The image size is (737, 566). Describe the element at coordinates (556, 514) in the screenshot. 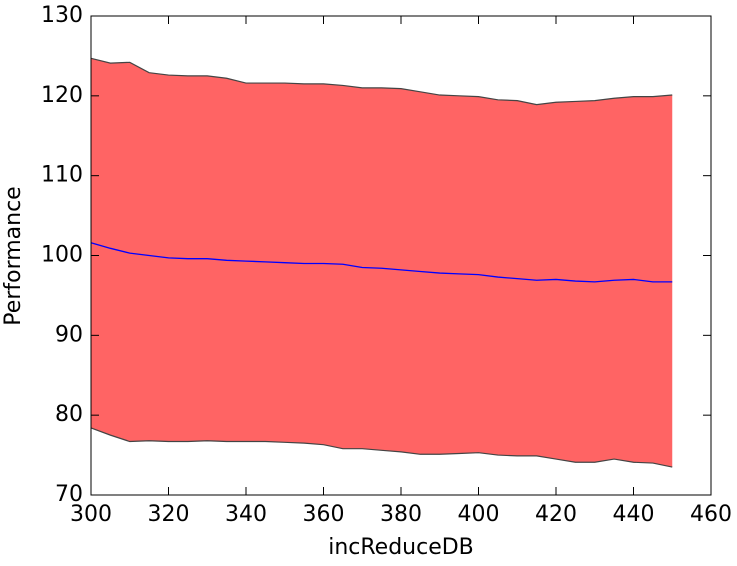

I see `x-tick-label: 420` at that location.